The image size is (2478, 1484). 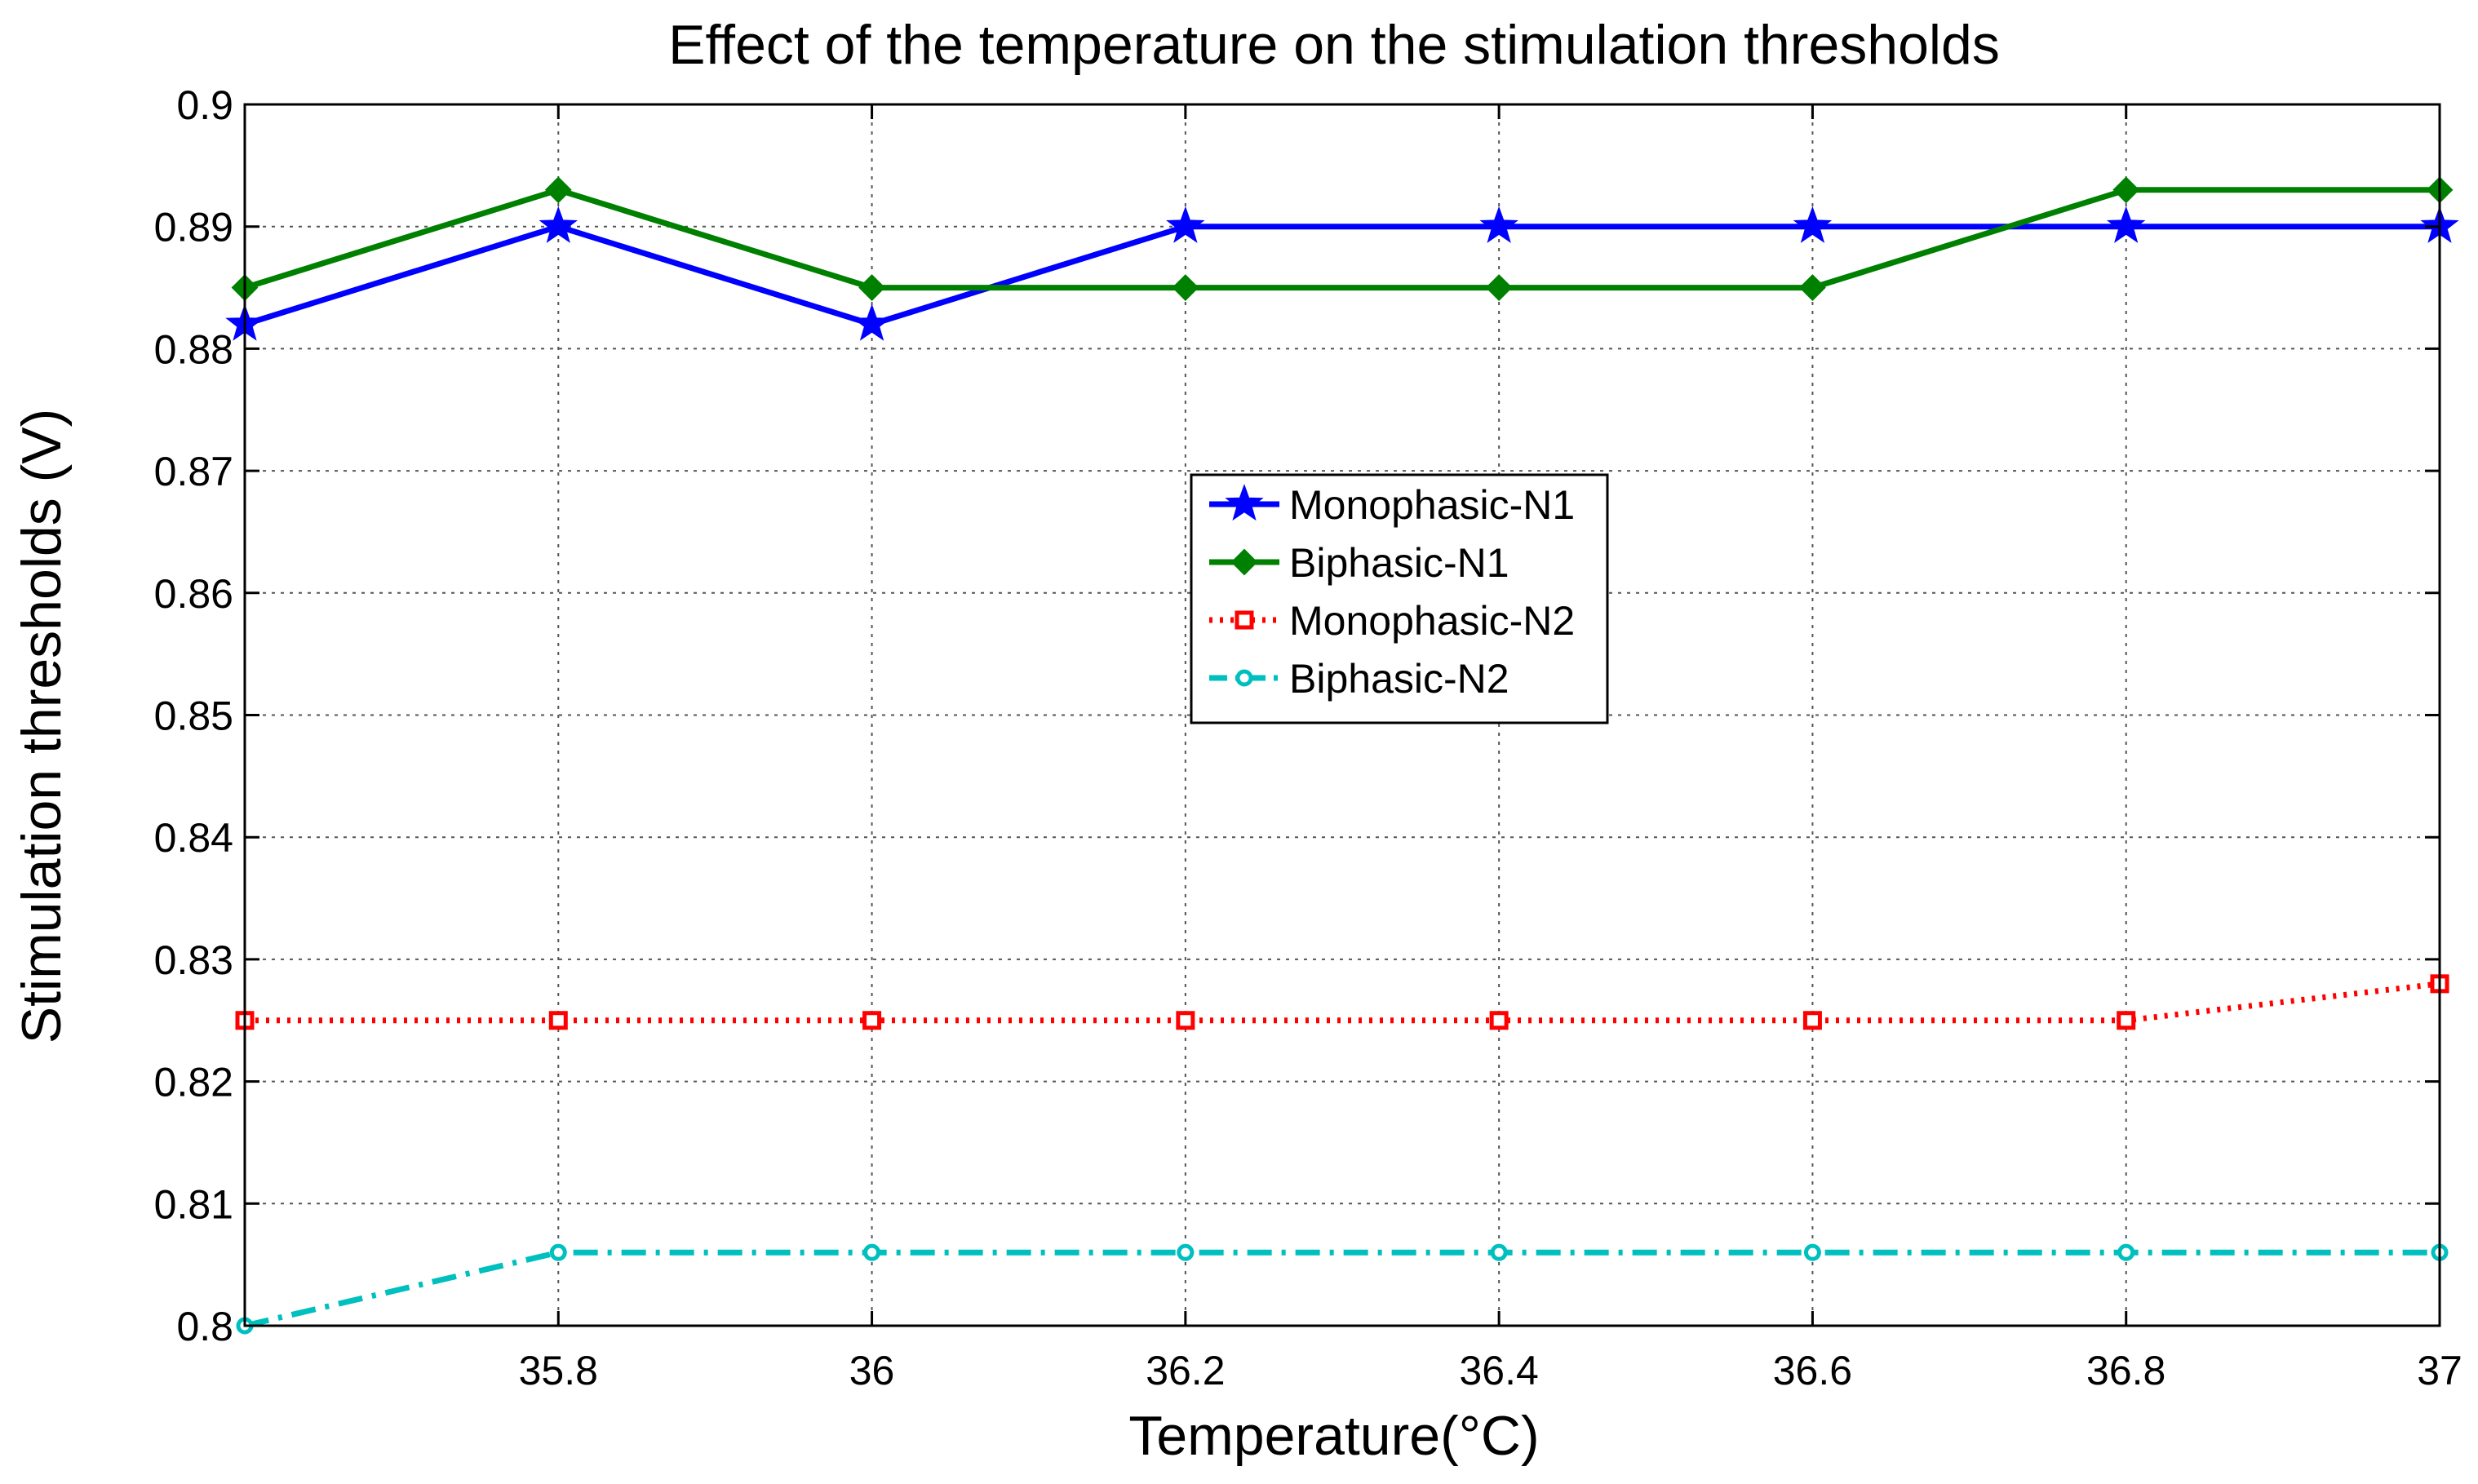 I want to click on x-tick-label: 36.4, so click(x=1498, y=1370).